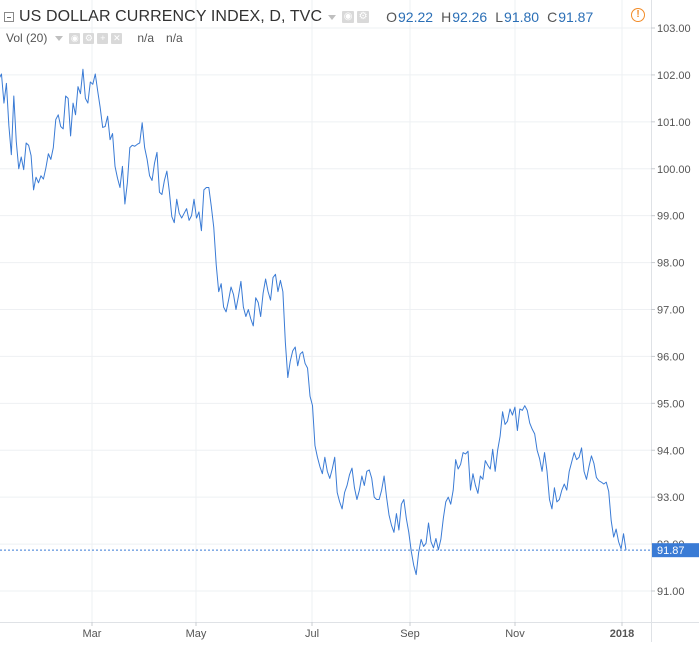 This screenshot has width=699, height=647. Describe the element at coordinates (196, 634) in the screenshot. I see `x-tick-label: May` at that location.